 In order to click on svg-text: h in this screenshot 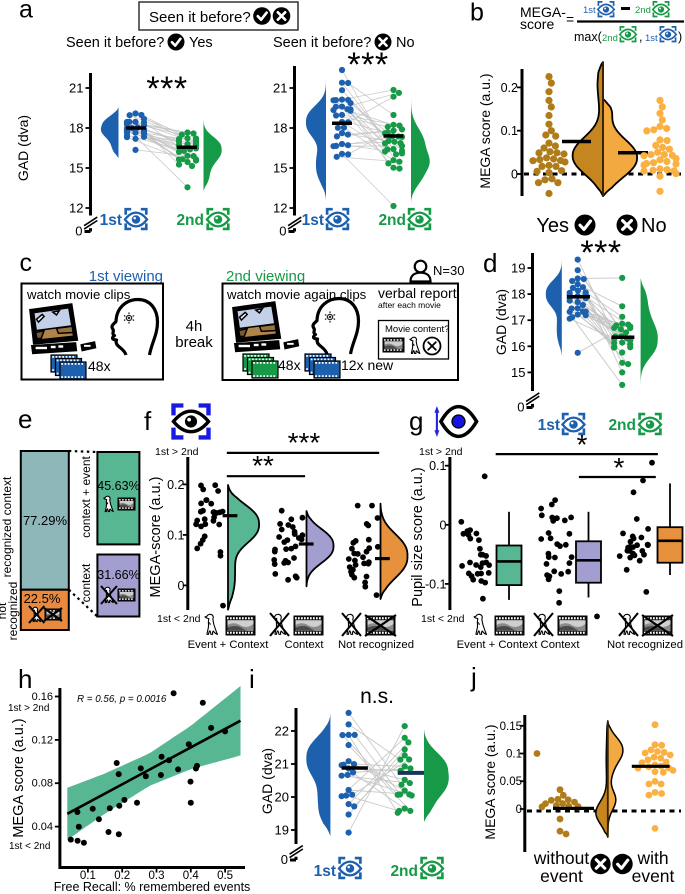, I will do `click(25, 679)`.